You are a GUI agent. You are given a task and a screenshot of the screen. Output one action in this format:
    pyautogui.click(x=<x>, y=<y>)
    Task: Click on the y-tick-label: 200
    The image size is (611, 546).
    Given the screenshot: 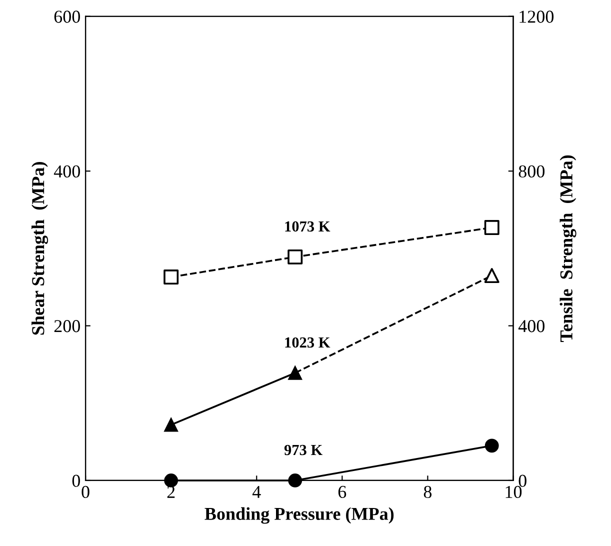 What is the action you would take?
    pyautogui.click(x=67, y=326)
    